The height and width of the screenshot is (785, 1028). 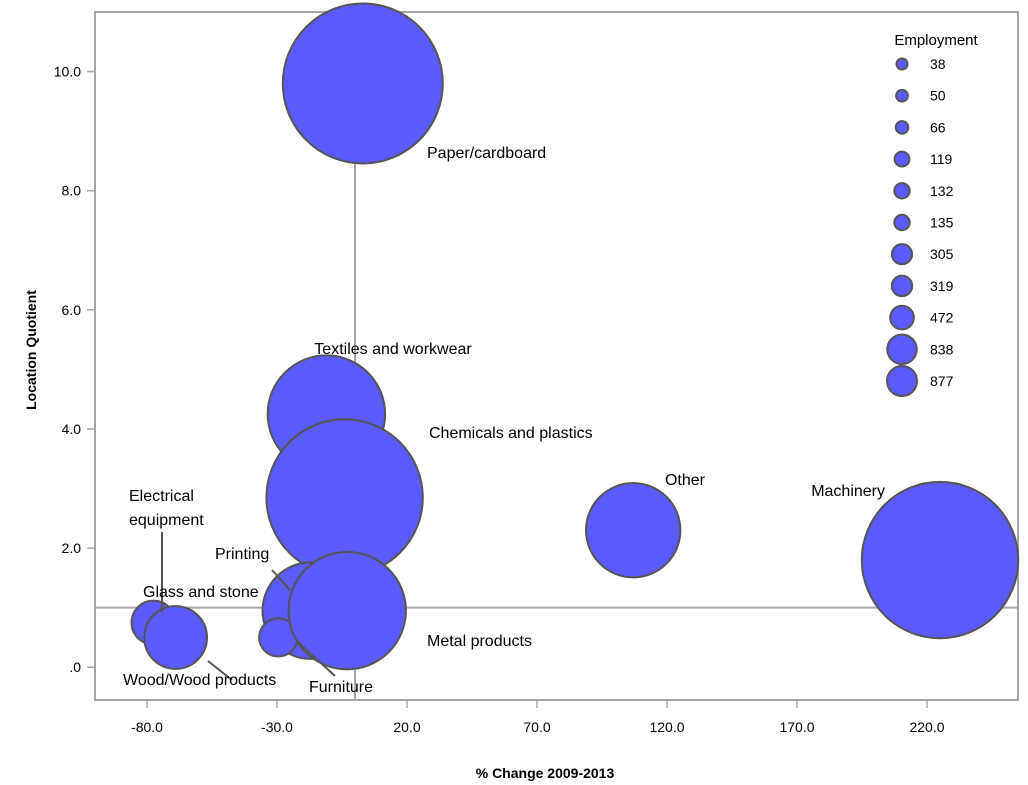 I want to click on y-tick-label: 4.0, so click(x=72, y=429).